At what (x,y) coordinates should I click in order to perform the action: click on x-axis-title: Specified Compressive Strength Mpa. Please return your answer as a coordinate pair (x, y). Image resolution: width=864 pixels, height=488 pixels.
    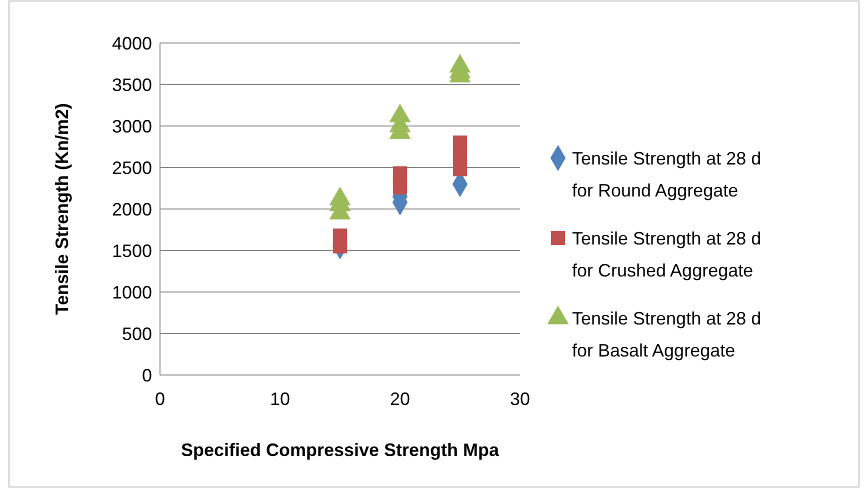
    Looking at the image, I should click on (340, 450).